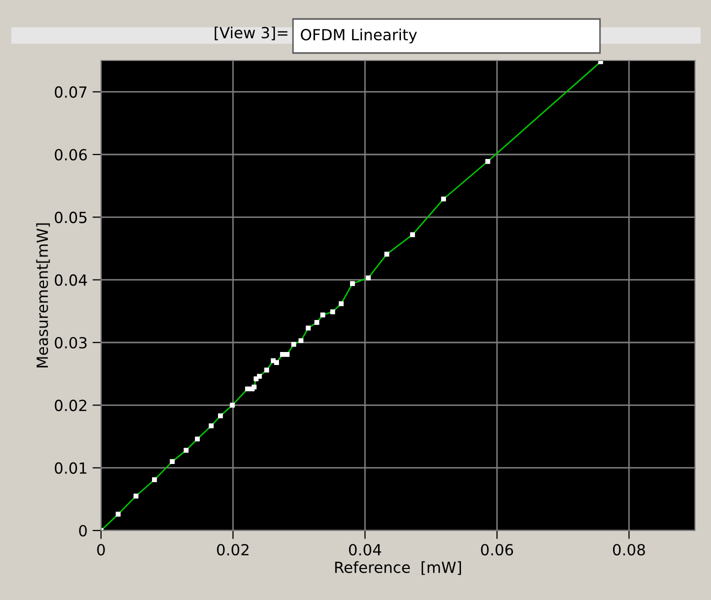 This screenshot has height=600, width=711. Describe the element at coordinates (365, 550) in the screenshot. I see `x-tick-label: 0.04` at that location.